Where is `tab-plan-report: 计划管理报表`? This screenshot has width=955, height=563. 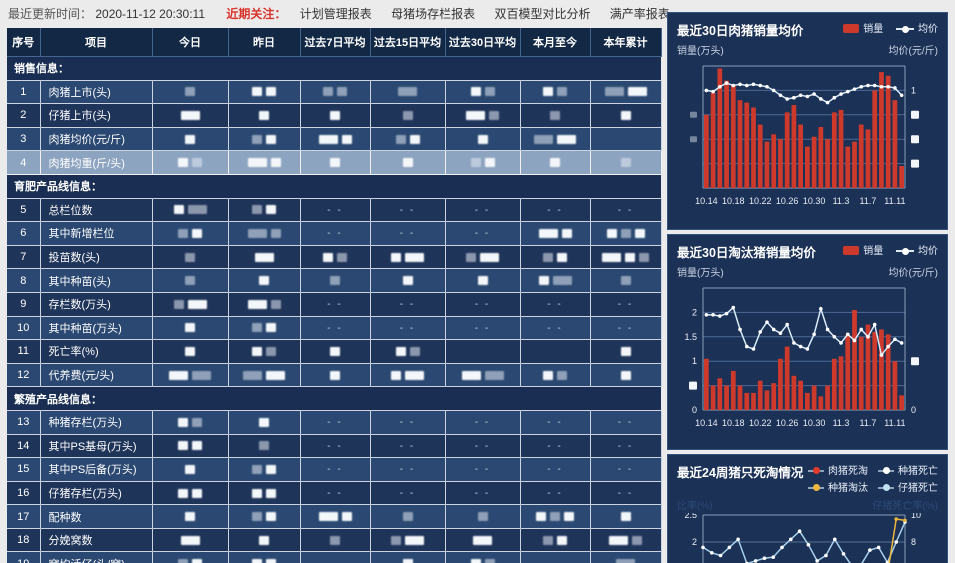 tab-plan-report: 计划管理报表 is located at coordinates (335, 14).